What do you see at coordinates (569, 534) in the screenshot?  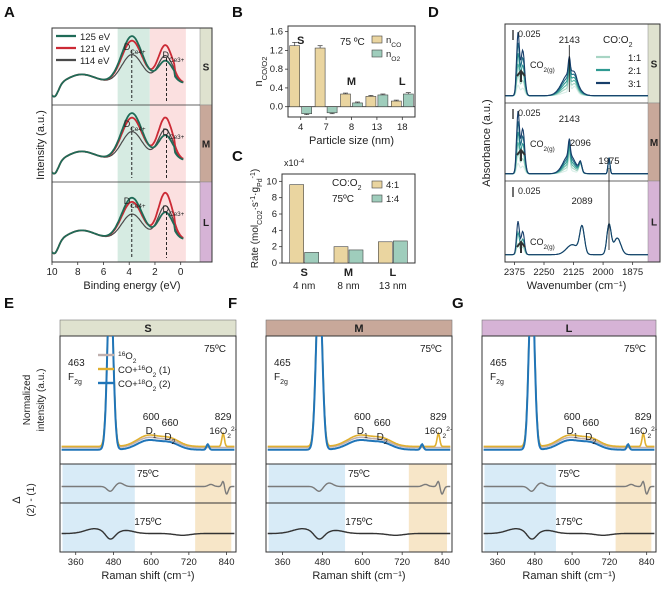 I see `diff2-line-G` at bounding box center [569, 534].